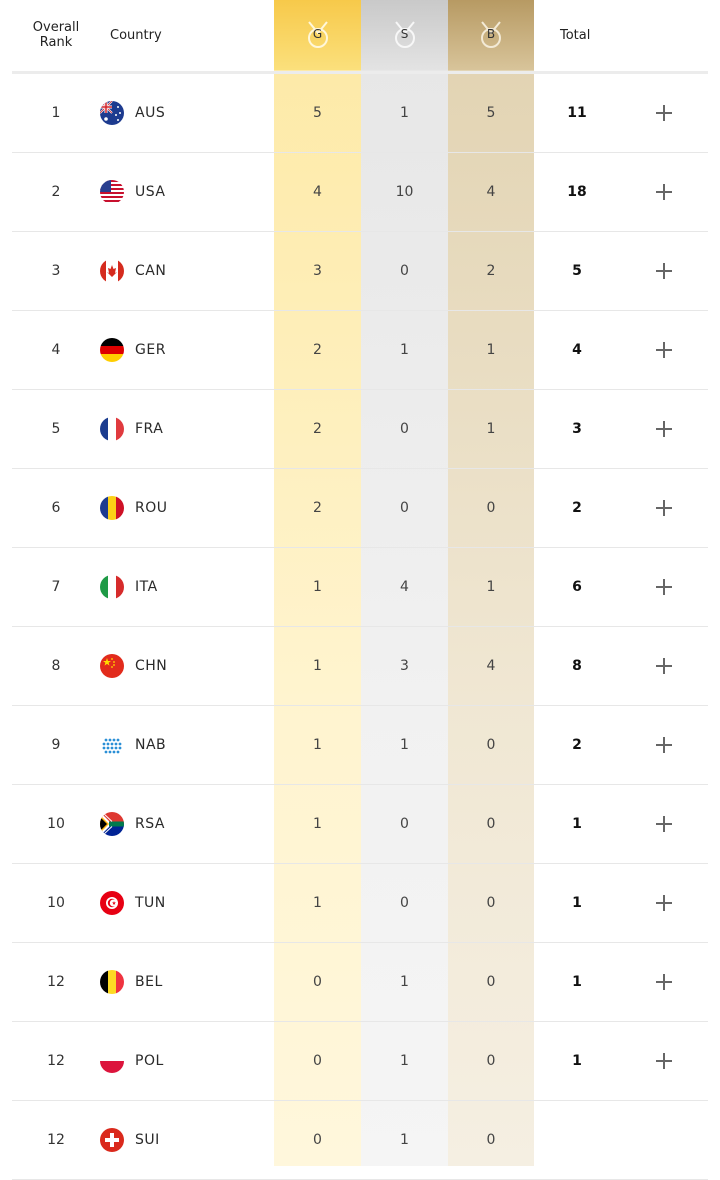  What do you see at coordinates (360, 113) in the screenshot?
I see `table-row: 1 AUS 5 1 5 11` at bounding box center [360, 113].